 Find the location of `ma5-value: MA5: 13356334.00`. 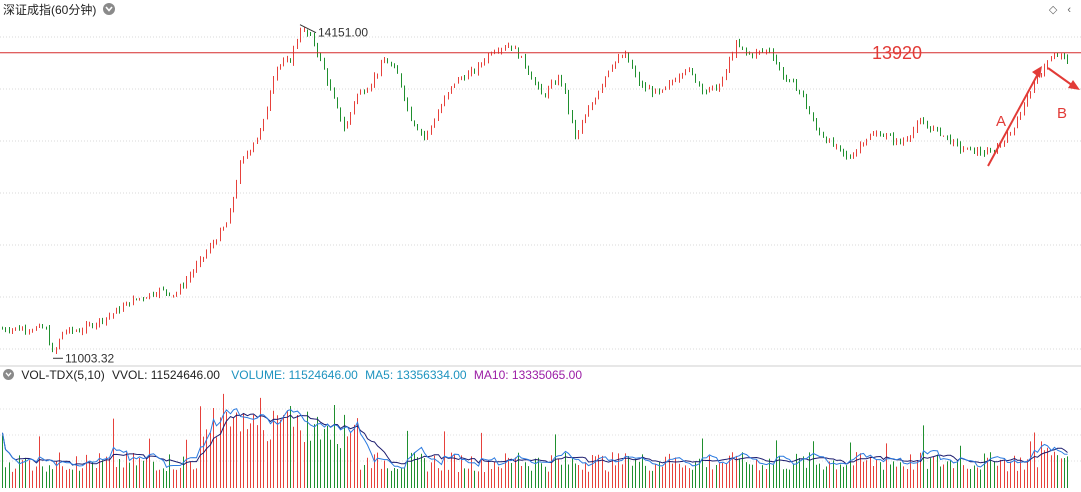

ma5-value: MA5: 13356334.00 is located at coordinates (416, 375).